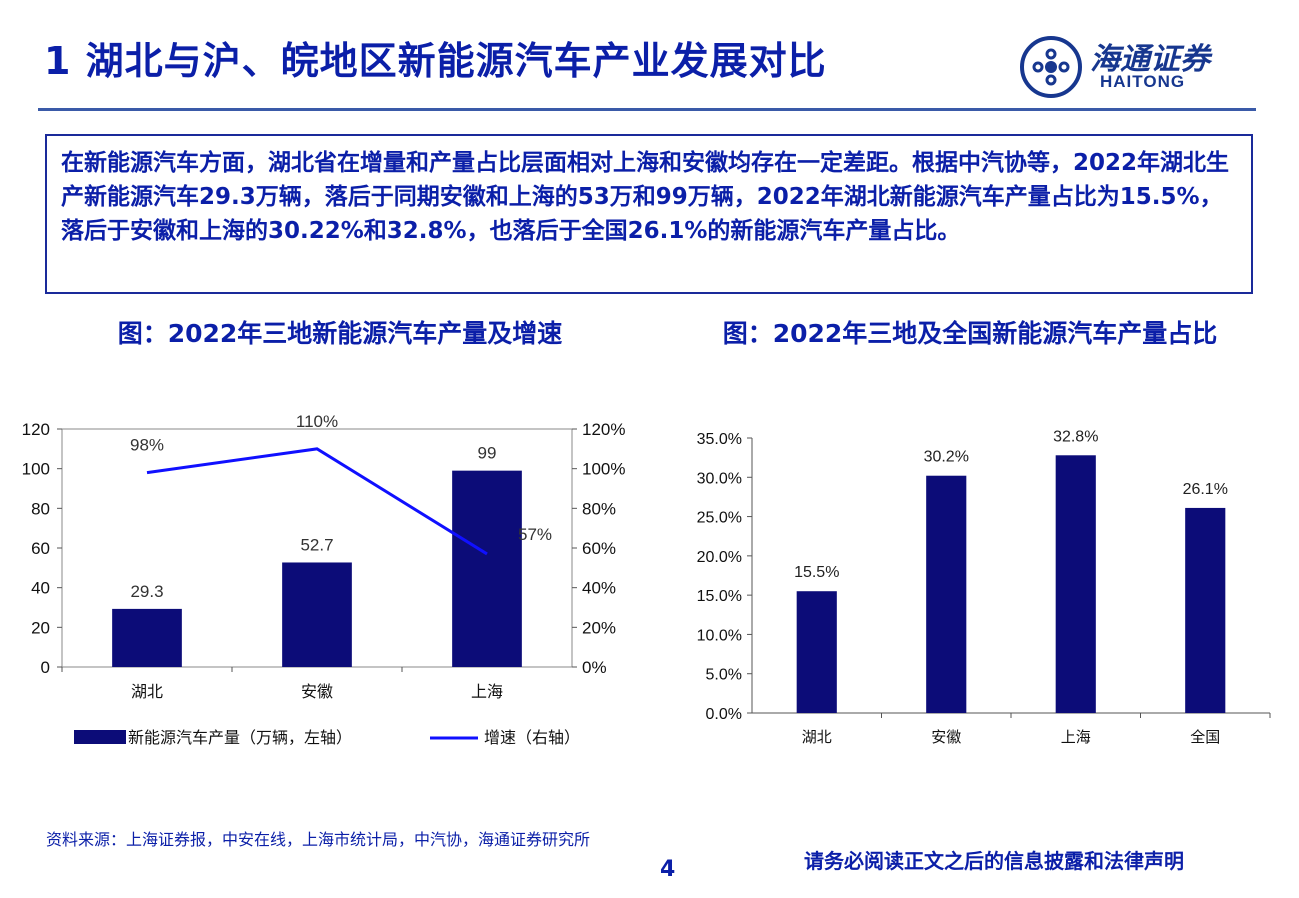 This screenshot has height=898, width=1299. I want to click on logo-text-en: HAITONG, so click(1143, 81).